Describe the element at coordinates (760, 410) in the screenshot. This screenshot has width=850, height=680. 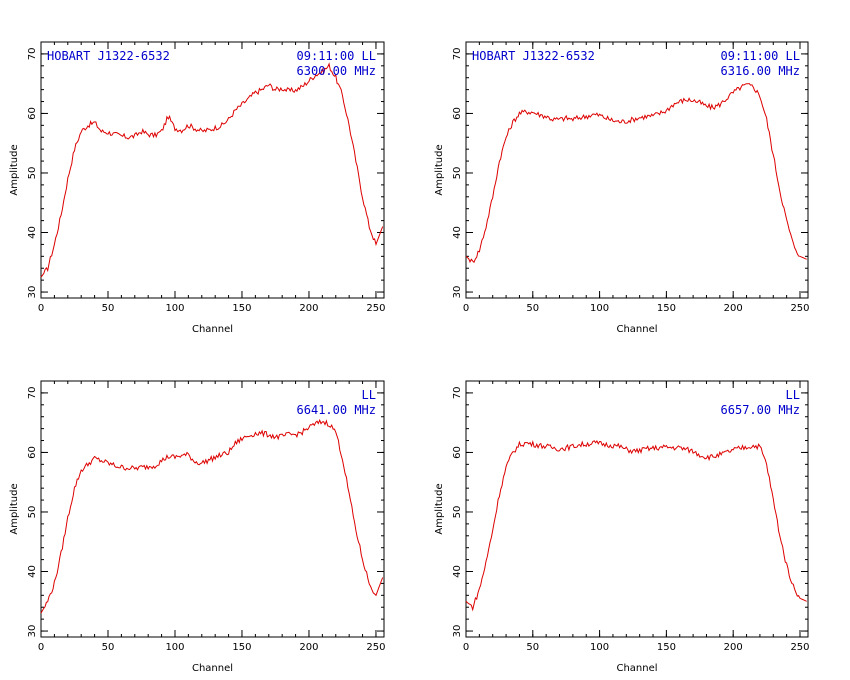
I see `frequency-label: 6657.00 MHz` at that location.